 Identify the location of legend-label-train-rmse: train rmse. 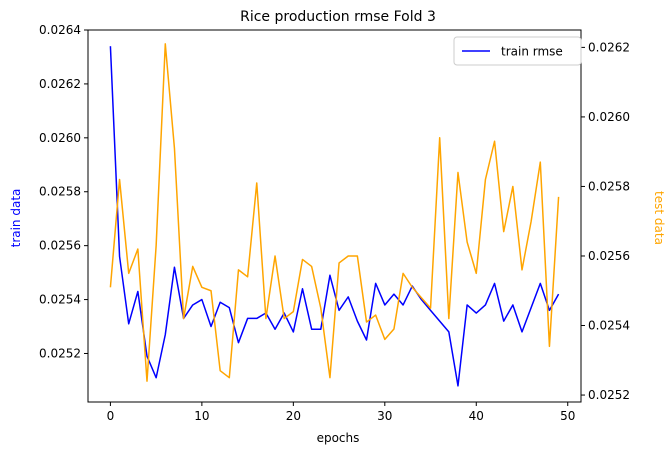
(532, 52).